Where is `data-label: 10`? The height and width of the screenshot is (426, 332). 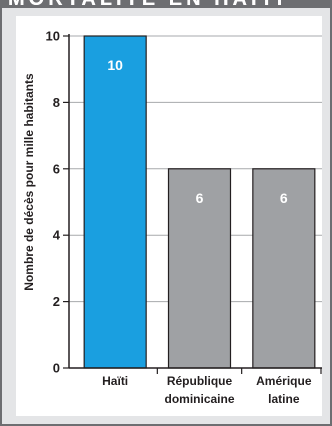 data-label: 10 is located at coordinates (115, 65).